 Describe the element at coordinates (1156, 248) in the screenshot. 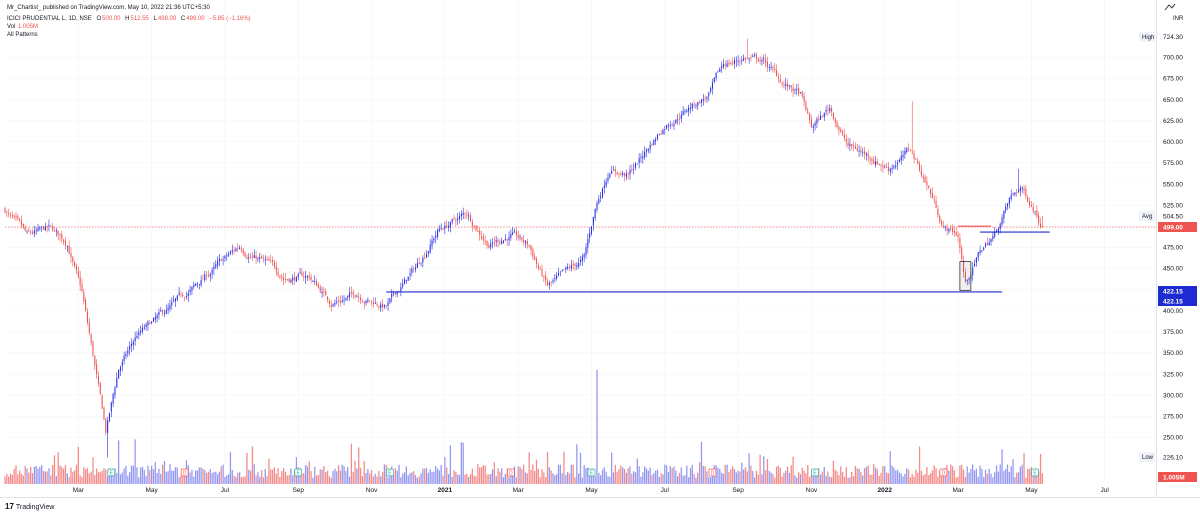

I see `price-axis-separator` at that location.